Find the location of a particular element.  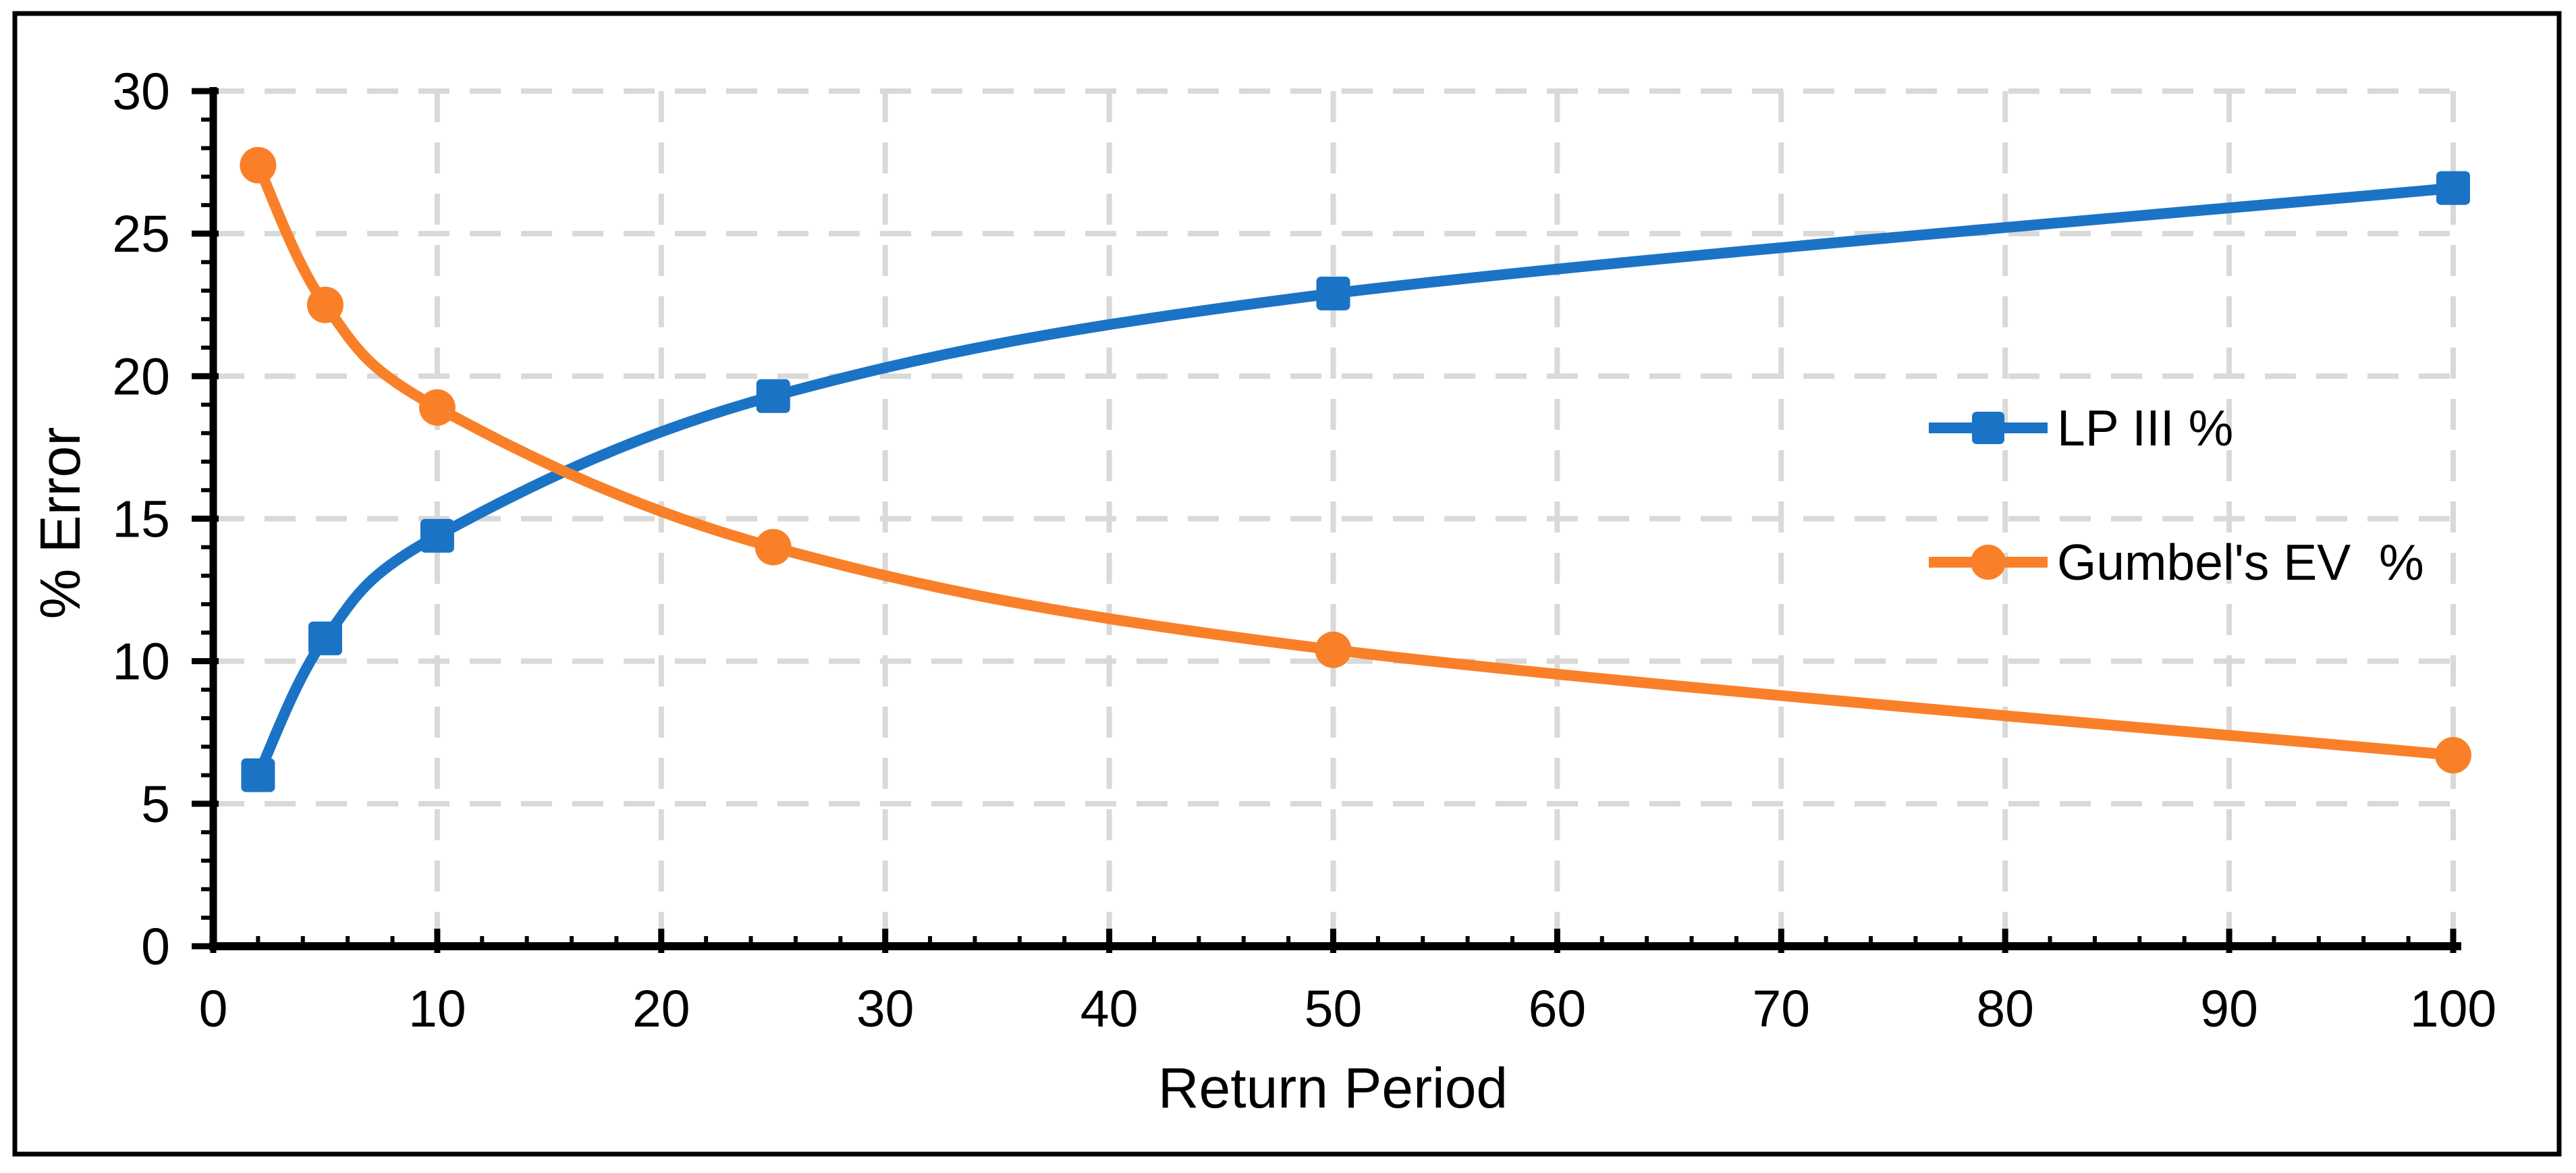

series-0-marker-x5 is located at coordinates (325, 638).